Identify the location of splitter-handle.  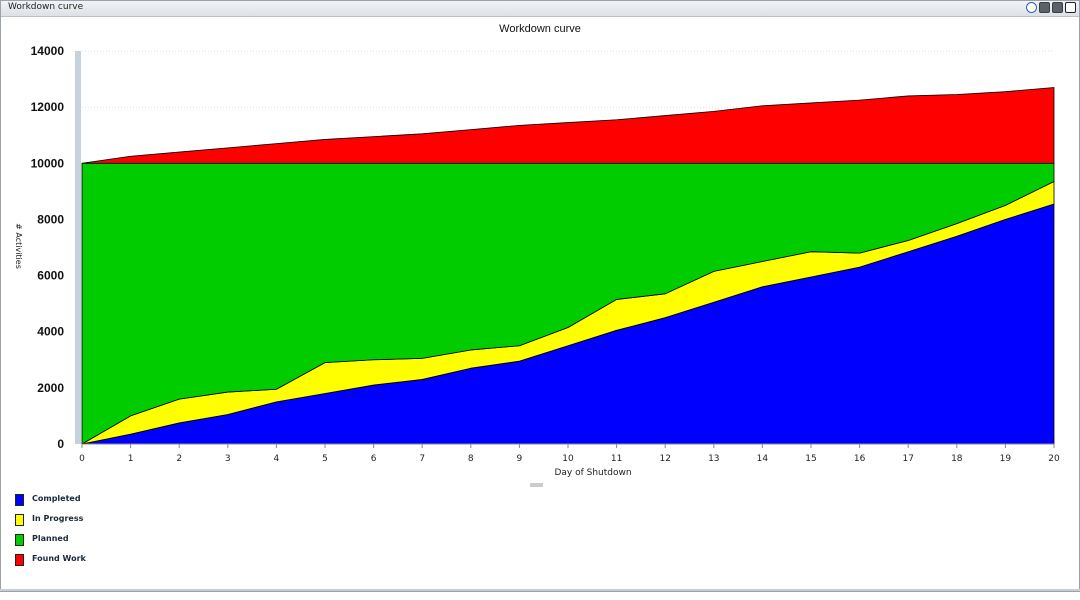
(536, 485).